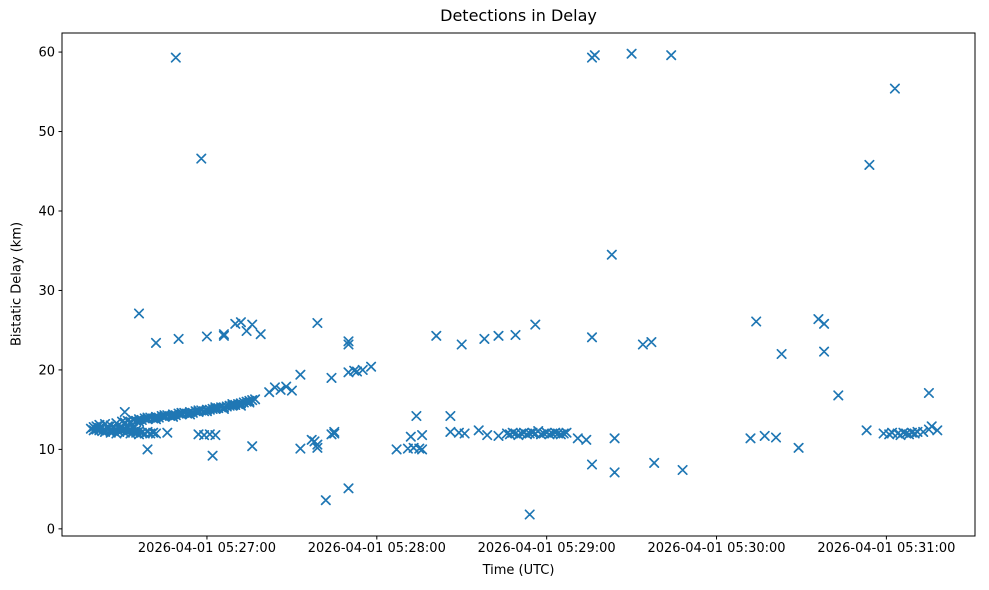  What do you see at coordinates (518, 15) in the screenshot?
I see `chart-title: Detections in Delay` at bounding box center [518, 15].